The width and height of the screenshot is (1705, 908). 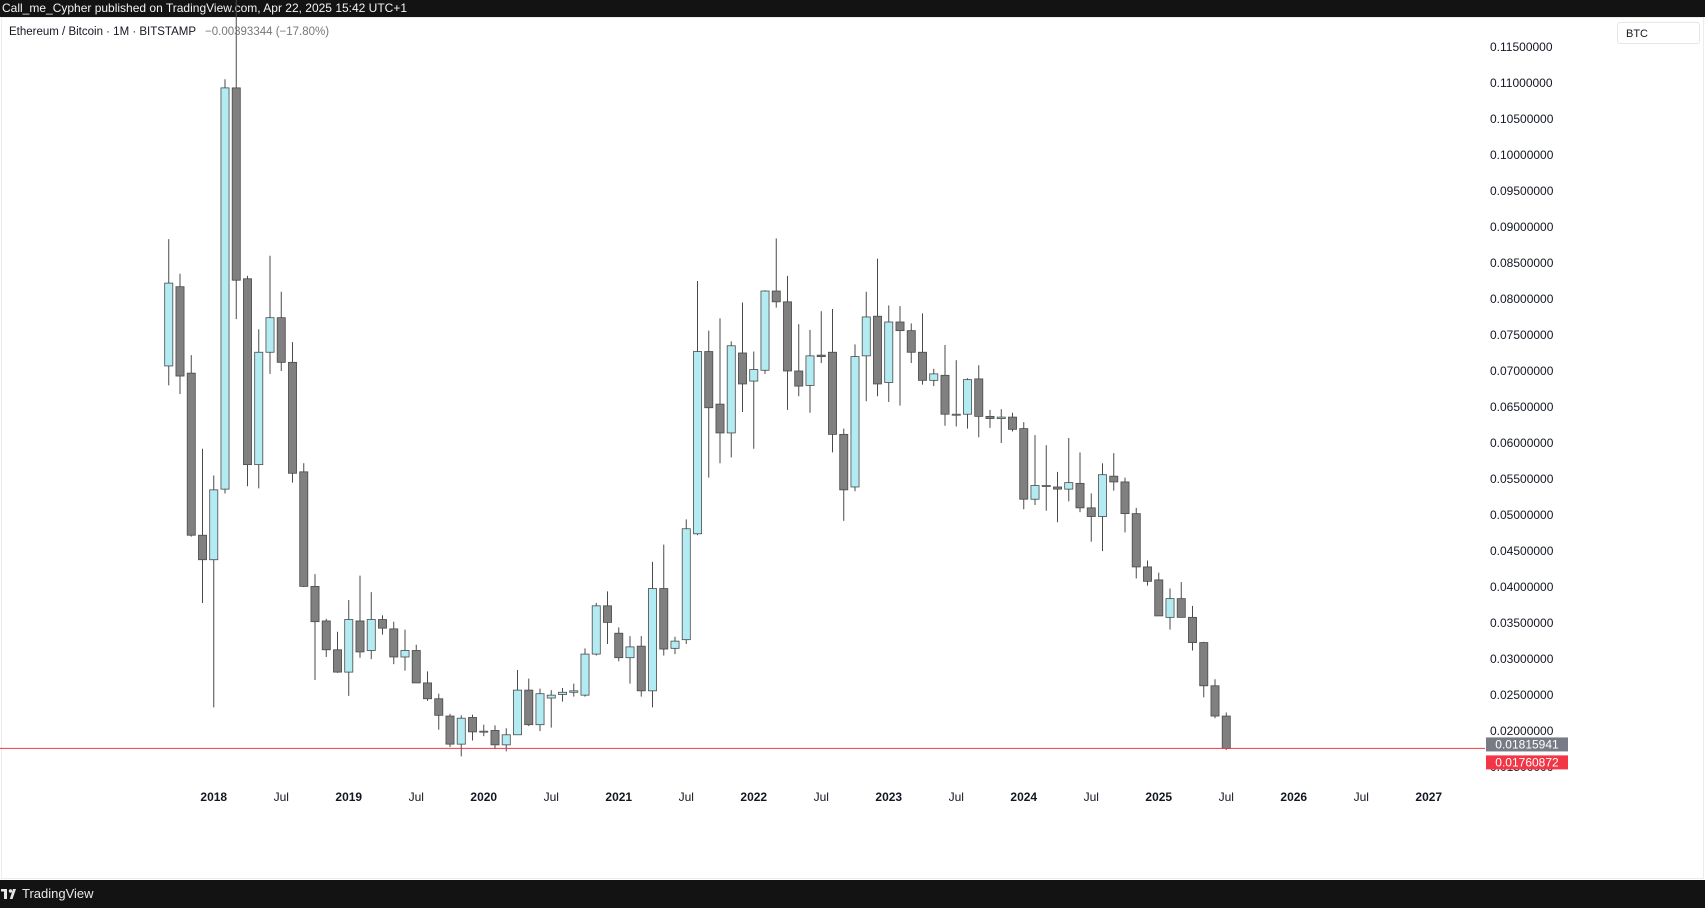 What do you see at coordinates (1658, 33) in the screenshot?
I see `currency-badge: BTC` at bounding box center [1658, 33].